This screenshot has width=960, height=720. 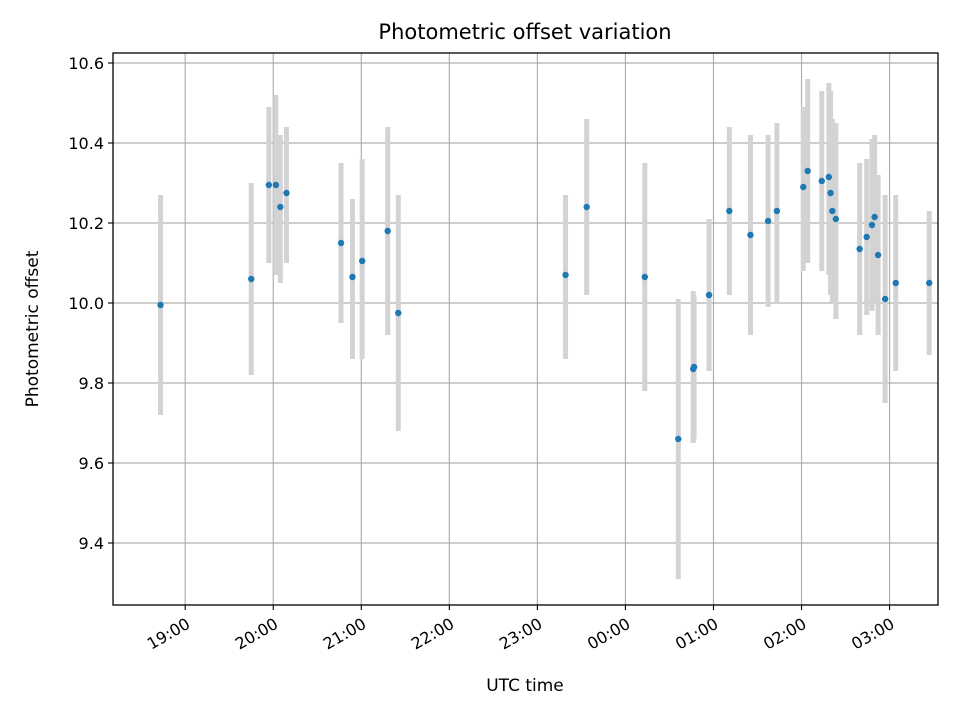 What do you see at coordinates (33, 328) in the screenshot?
I see `y-axis-label: Photometric offset` at bounding box center [33, 328].